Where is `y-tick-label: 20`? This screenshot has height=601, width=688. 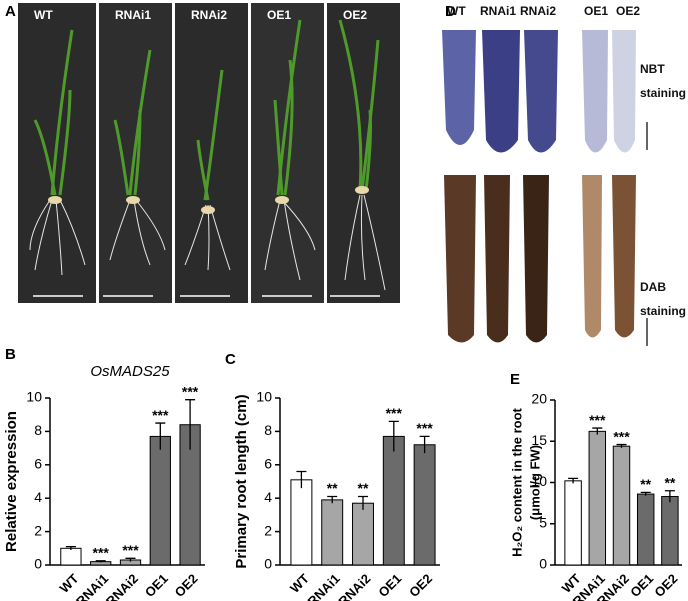
y-tick-label: 20 is located at coordinates (539, 399).